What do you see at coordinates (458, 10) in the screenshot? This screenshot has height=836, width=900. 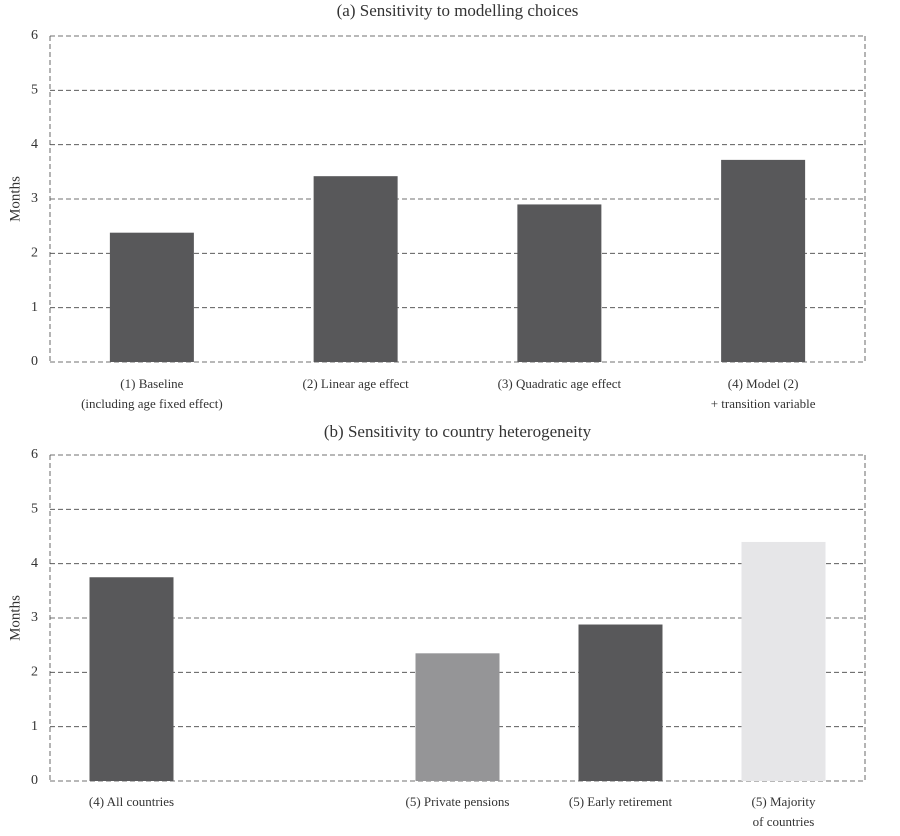 I see `chart-title: (a) Sensitivity to modelling choices` at bounding box center [458, 10].